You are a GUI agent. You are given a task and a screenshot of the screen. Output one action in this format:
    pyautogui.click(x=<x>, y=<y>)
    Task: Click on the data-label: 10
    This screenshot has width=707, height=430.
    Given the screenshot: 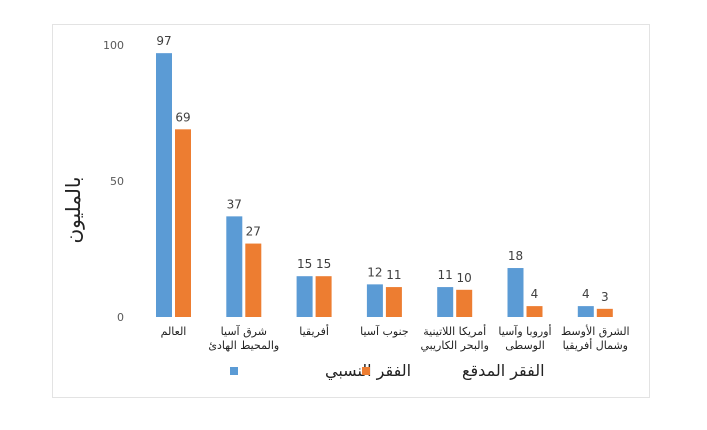 What is the action you would take?
    pyautogui.click(x=464, y=278)
    